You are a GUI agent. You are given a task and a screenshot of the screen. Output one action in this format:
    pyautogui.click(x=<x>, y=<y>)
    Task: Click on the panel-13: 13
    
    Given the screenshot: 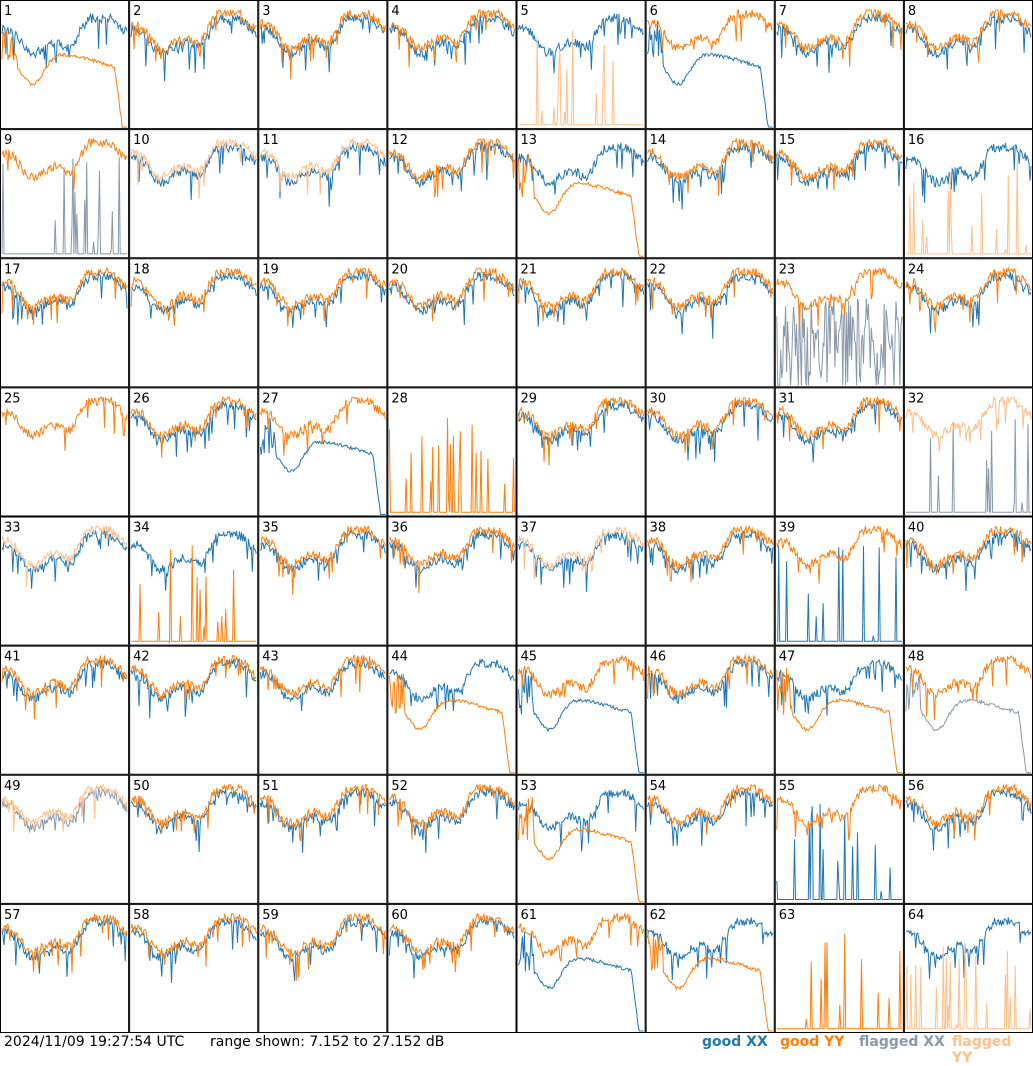 What is the action you would take?
    pyautogui.click(x=581, y=194)
    